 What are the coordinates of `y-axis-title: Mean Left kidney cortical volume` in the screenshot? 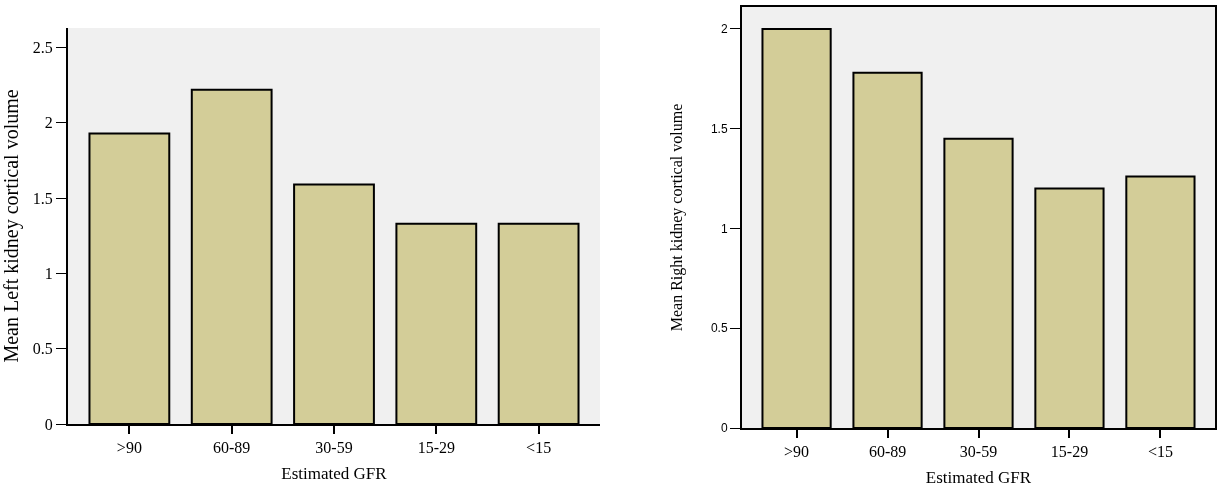 It's located at (11, 226).